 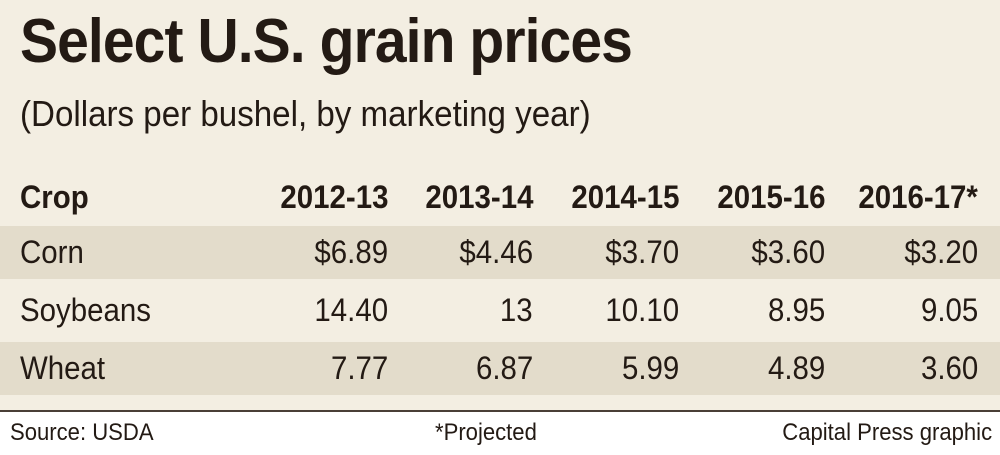 What do you see at coordinates (326, 41) in the screenshot?
I see `page-title: Select U.S. grain prices` at bounding box center [326, 41].